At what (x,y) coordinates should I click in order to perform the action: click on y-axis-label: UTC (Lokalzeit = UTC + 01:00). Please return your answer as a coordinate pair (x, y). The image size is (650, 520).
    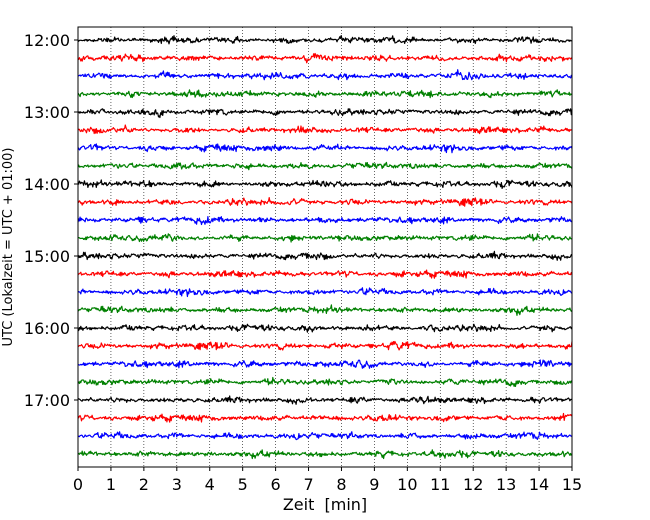
    Looking at the image, I should click on (8, 247).